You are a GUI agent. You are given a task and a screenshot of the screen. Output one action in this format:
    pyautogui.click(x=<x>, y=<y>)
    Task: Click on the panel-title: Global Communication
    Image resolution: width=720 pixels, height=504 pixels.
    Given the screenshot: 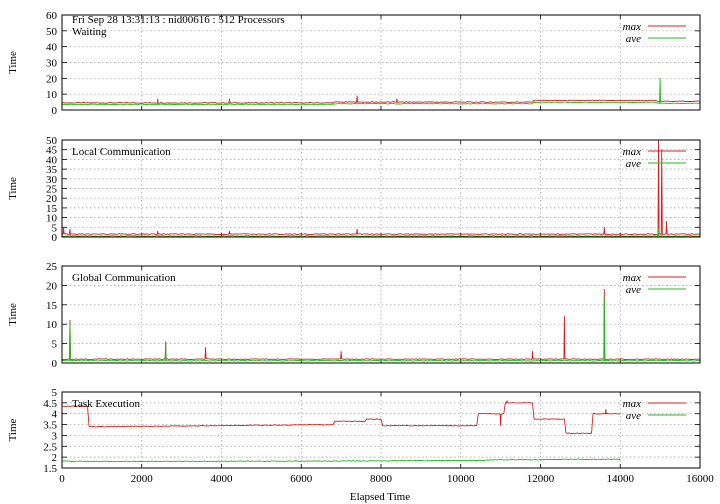 What is the action you would take?
    pyautogui.click(x=124, y=278)
    